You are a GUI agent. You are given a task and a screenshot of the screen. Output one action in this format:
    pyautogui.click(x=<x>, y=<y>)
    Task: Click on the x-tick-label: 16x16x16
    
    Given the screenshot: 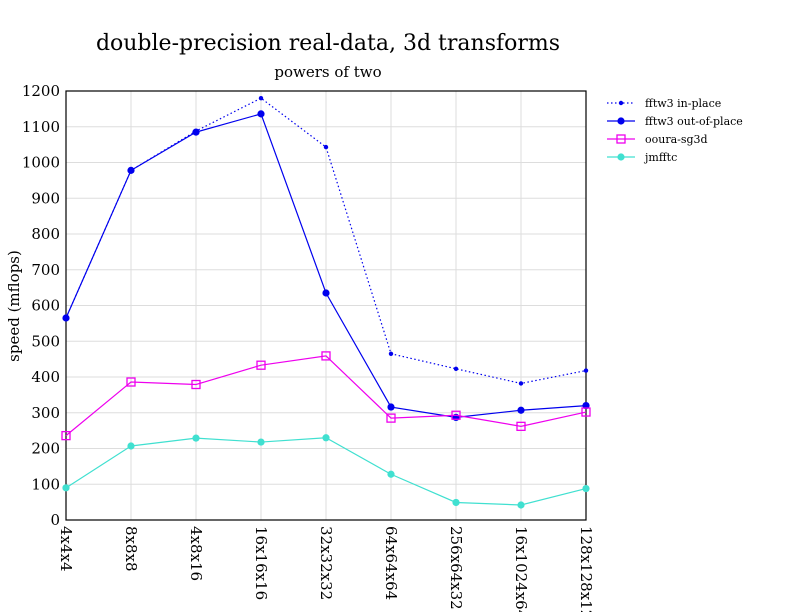 What is the action you would take?
    pyautogui.click(x=261, y=563)
    